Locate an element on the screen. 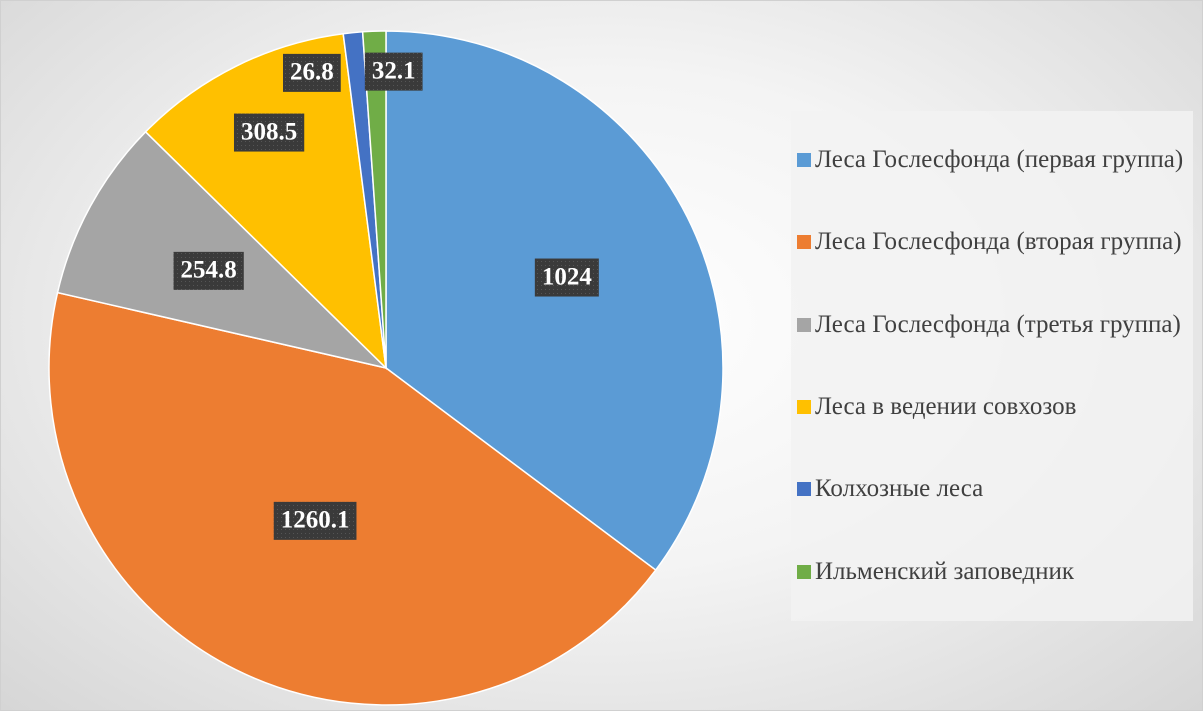 The width and height of the screenshot is (1203, 711). data-label-text: 254.8 is located at coordinates (209, 270).